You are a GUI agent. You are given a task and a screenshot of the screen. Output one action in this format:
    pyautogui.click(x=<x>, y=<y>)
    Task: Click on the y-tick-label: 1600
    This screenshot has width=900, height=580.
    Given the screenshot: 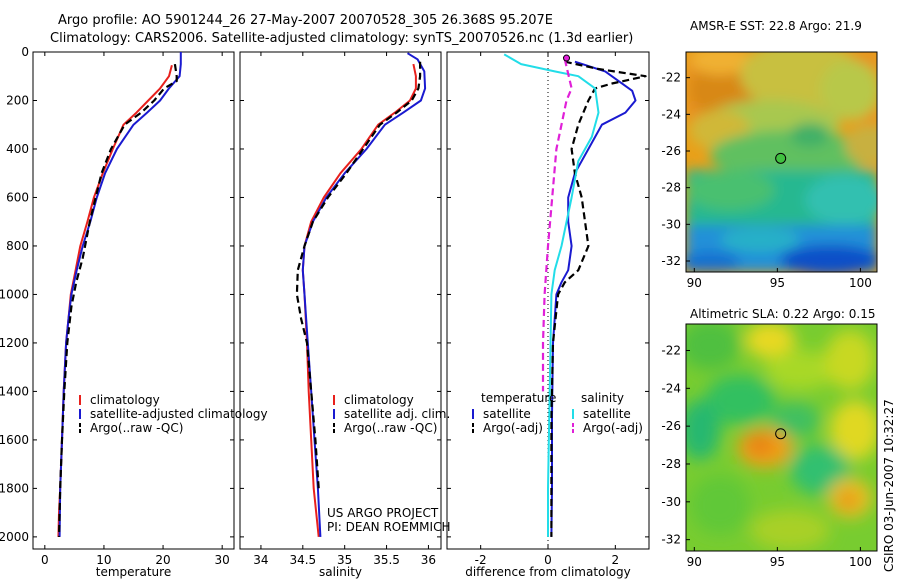 What is the action you would take?
    pyautogui.click(x=14, y=440)
    